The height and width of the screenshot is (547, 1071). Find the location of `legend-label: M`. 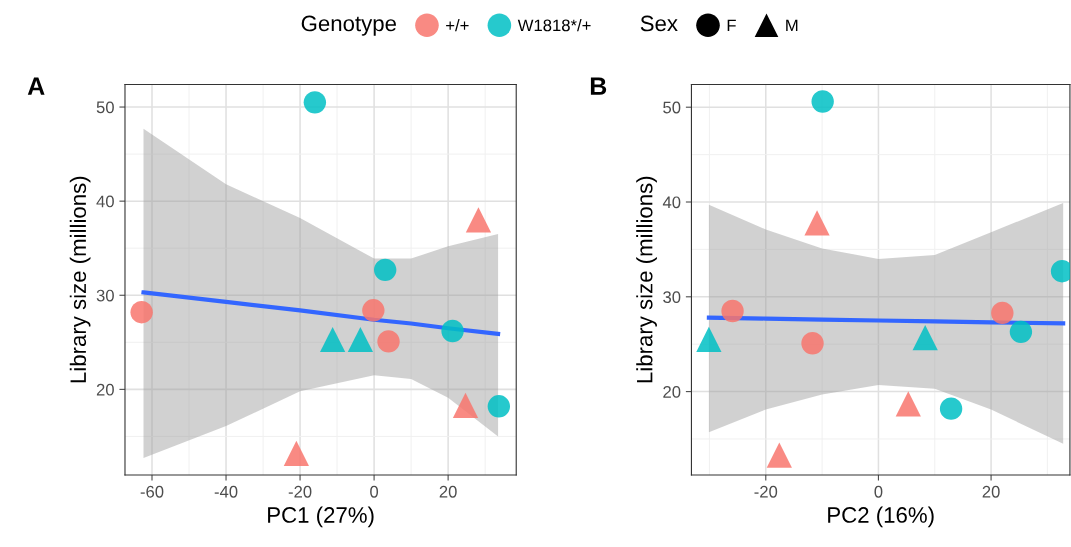

legend-label: M is located at coordinates (792, 25).